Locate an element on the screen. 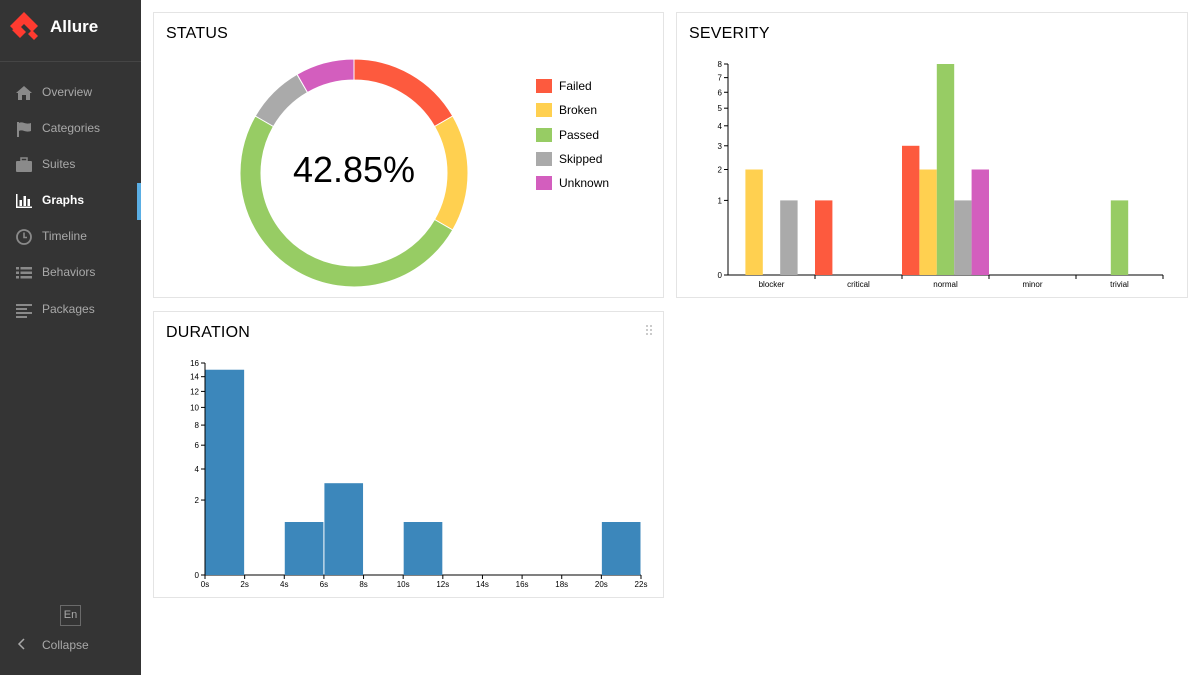 The width and height of the screenshot is (1200, 675). histogram-bar-4s-6s is located at coordinates (304, 548).